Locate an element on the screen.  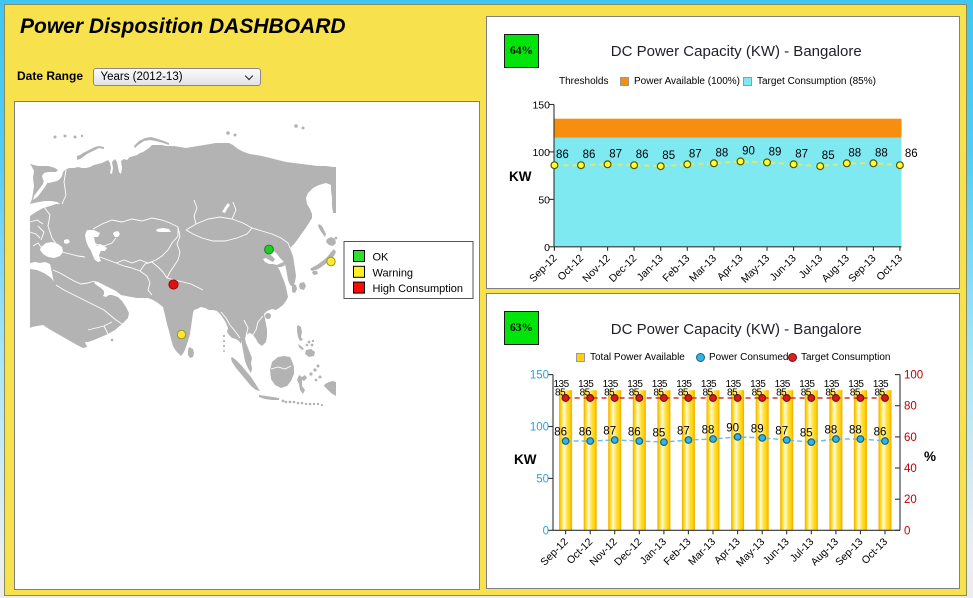
svg-text: Feb-13 is located at coordinates (676, 268).